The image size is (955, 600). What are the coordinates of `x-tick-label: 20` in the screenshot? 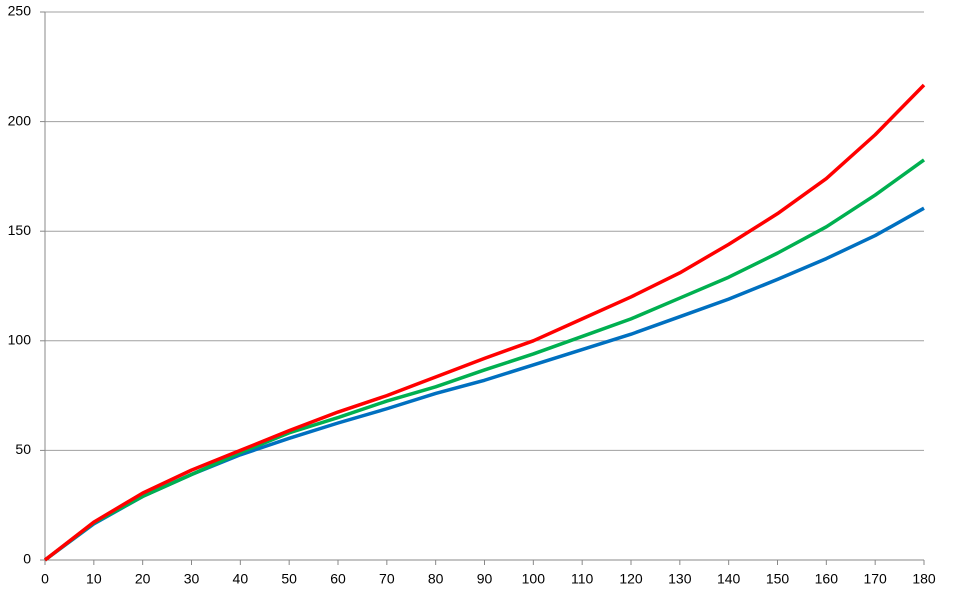 It's located at (143, 579).